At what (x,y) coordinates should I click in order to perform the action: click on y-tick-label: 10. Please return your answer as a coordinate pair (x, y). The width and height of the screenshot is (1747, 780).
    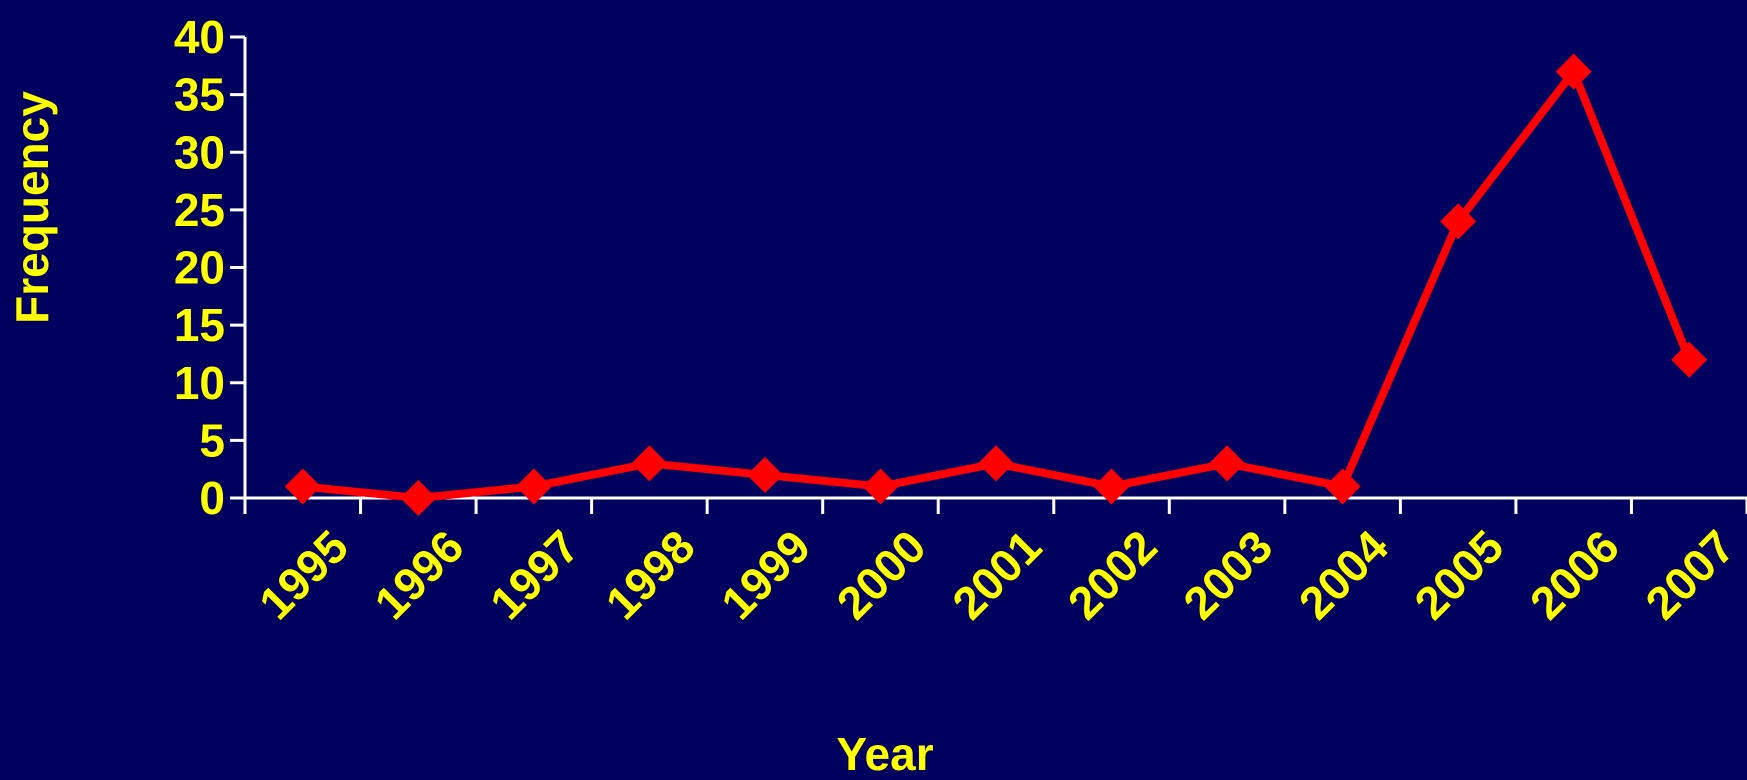
    Looking at the image, I should click on (199, 383).